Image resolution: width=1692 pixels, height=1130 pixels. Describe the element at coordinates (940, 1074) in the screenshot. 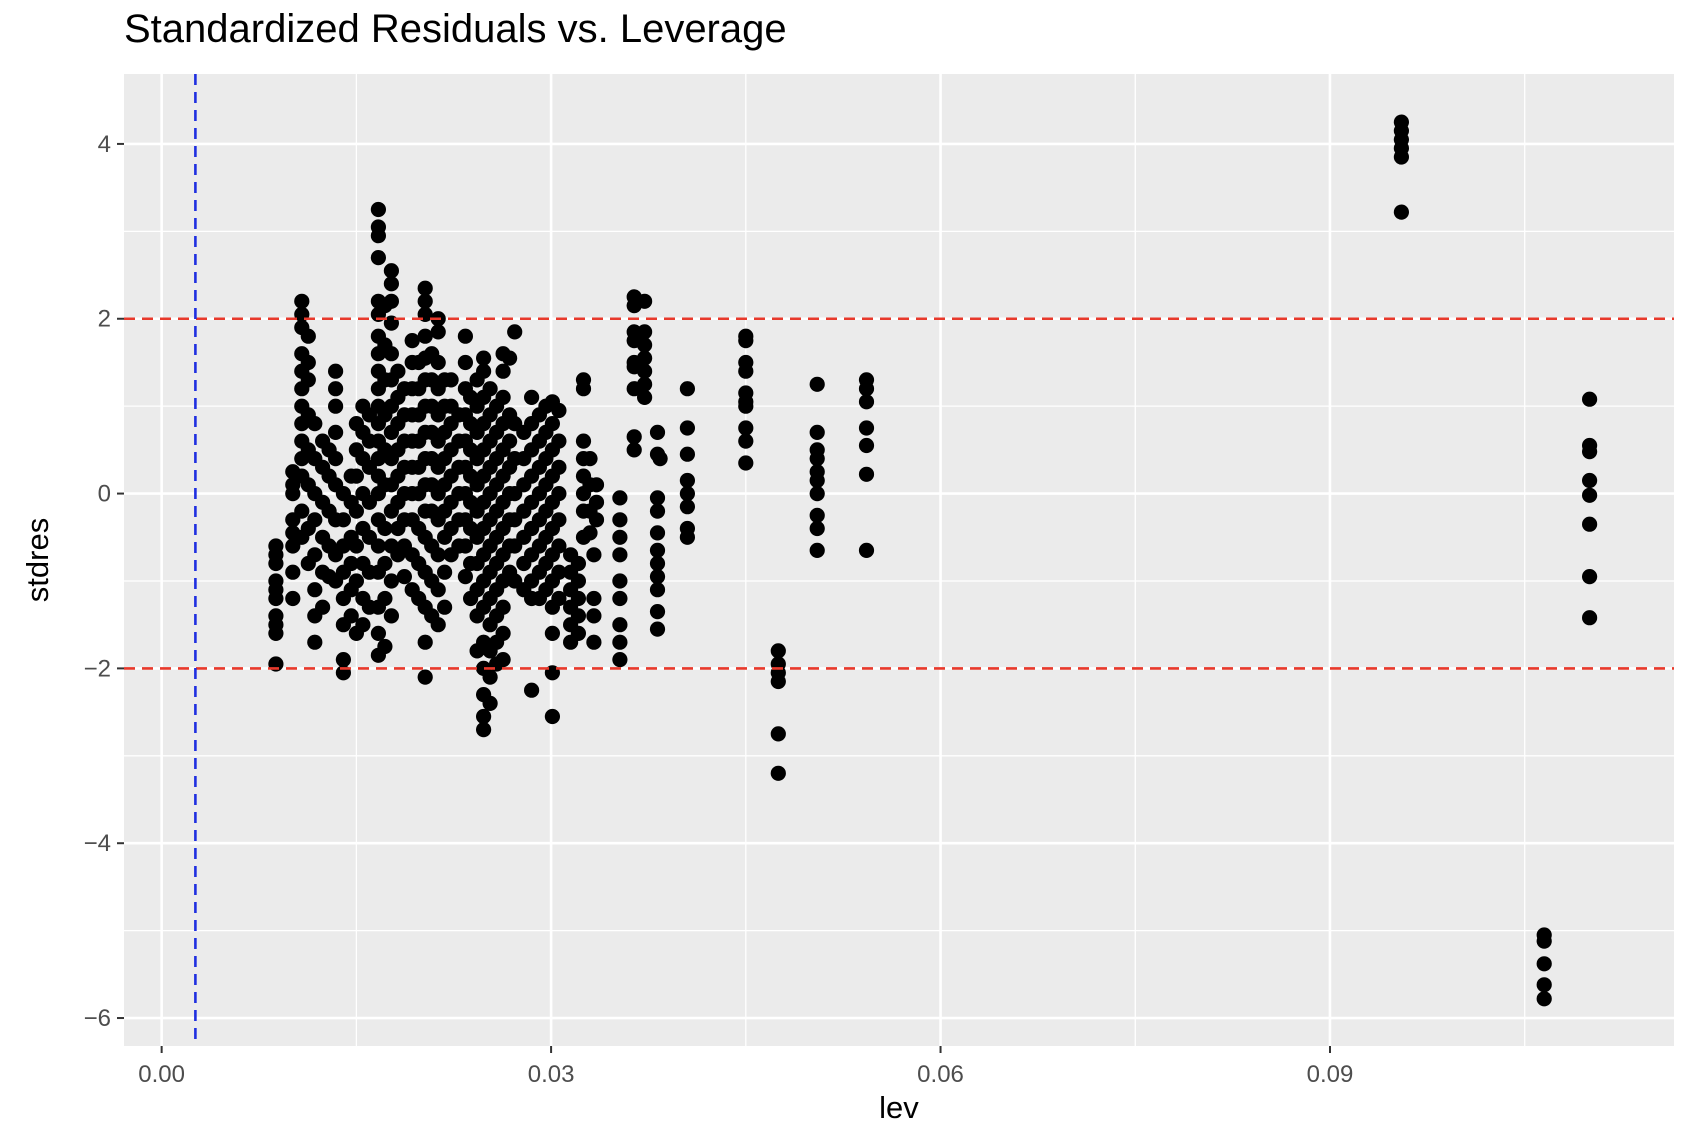

I see `x-tick-label: 0.06` at that location.